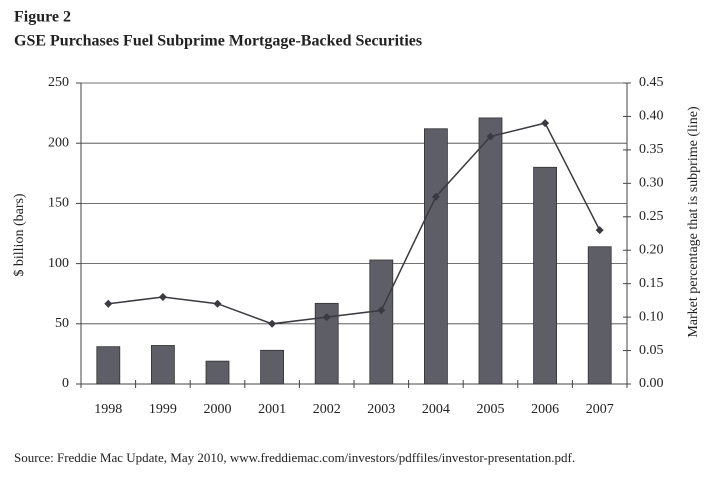 Image resolution: width=722 pixels, height=478 pixels. What do you see at coordinates (65, 383) in the screenshot?
I see `y-tick-label: 0` at bounding box center [65, 383].